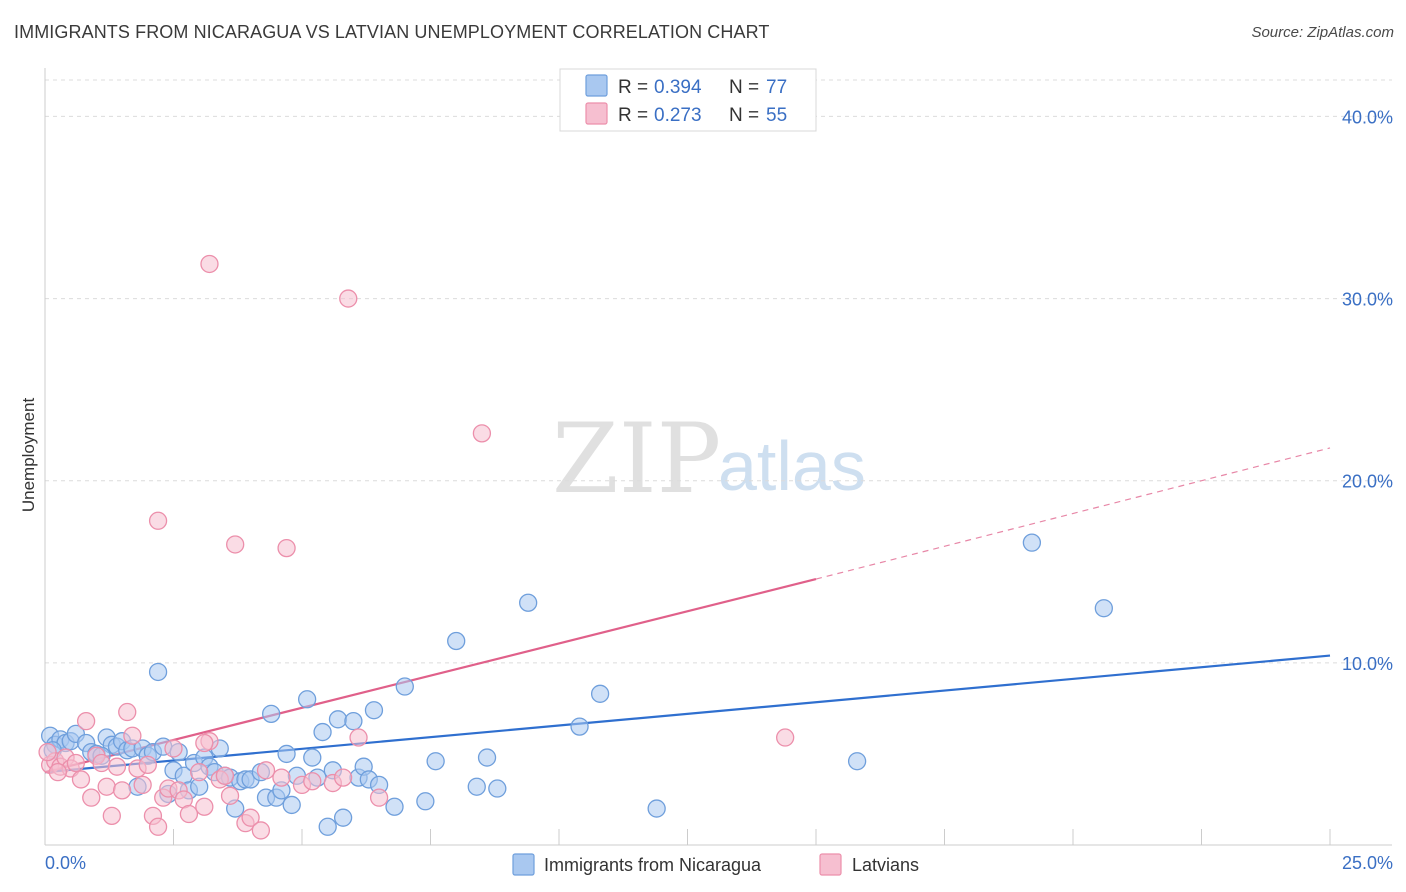 This screenshot has width=1406, height=892. Describe the element at coordinates (830, 864) in the screenshot. I see `legend-swatch-latvians` at that location.